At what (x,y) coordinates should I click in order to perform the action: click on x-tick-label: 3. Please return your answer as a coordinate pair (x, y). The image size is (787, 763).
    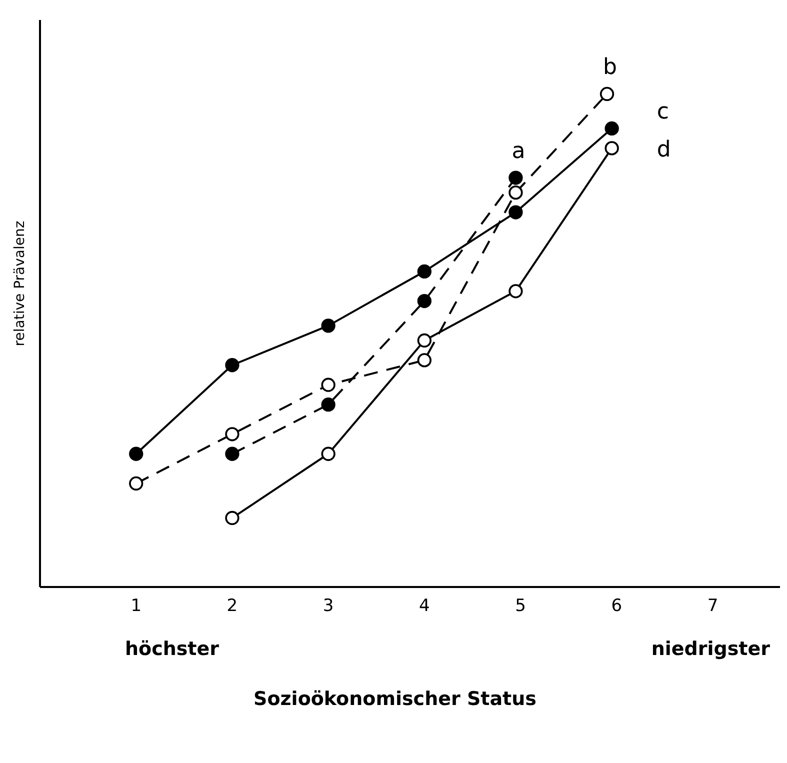
    Looking at the image, I should click on (328, 606).